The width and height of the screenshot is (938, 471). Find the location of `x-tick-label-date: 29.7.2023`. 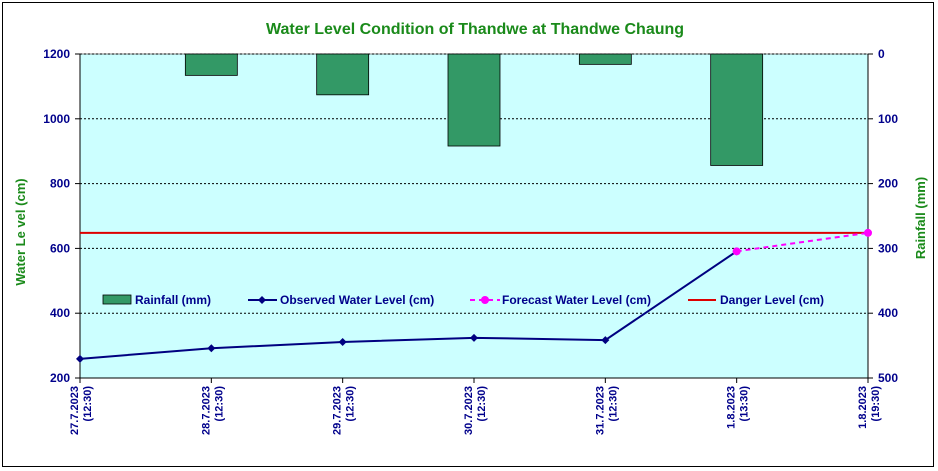

x-tick-label-date: 29.7.2023 is located at coordinates (338, 410).